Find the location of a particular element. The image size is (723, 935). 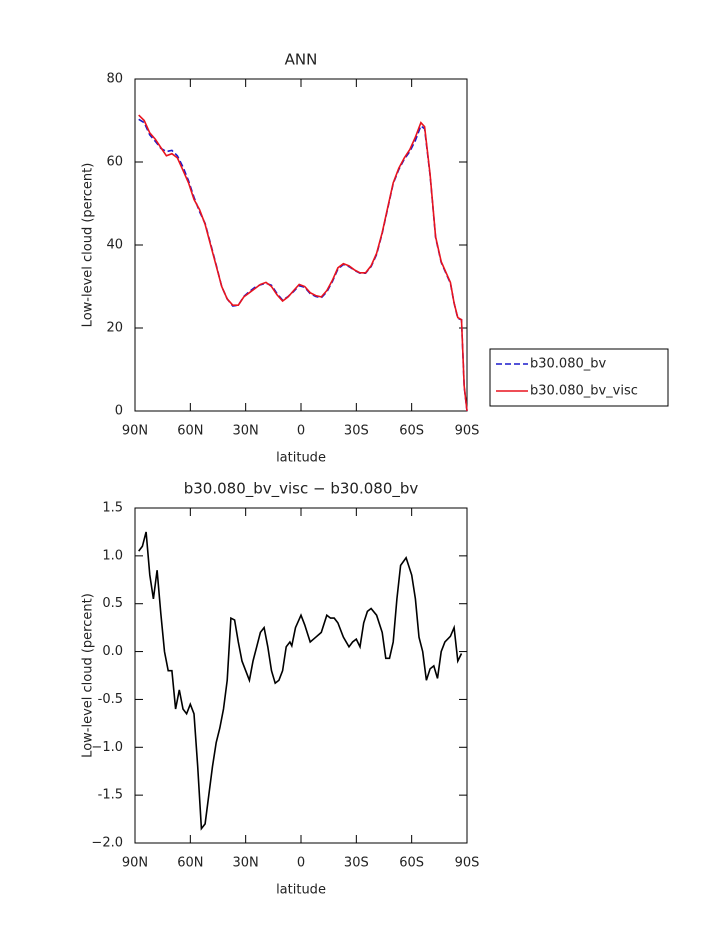

legend-box is located at coordinates (579, 377).